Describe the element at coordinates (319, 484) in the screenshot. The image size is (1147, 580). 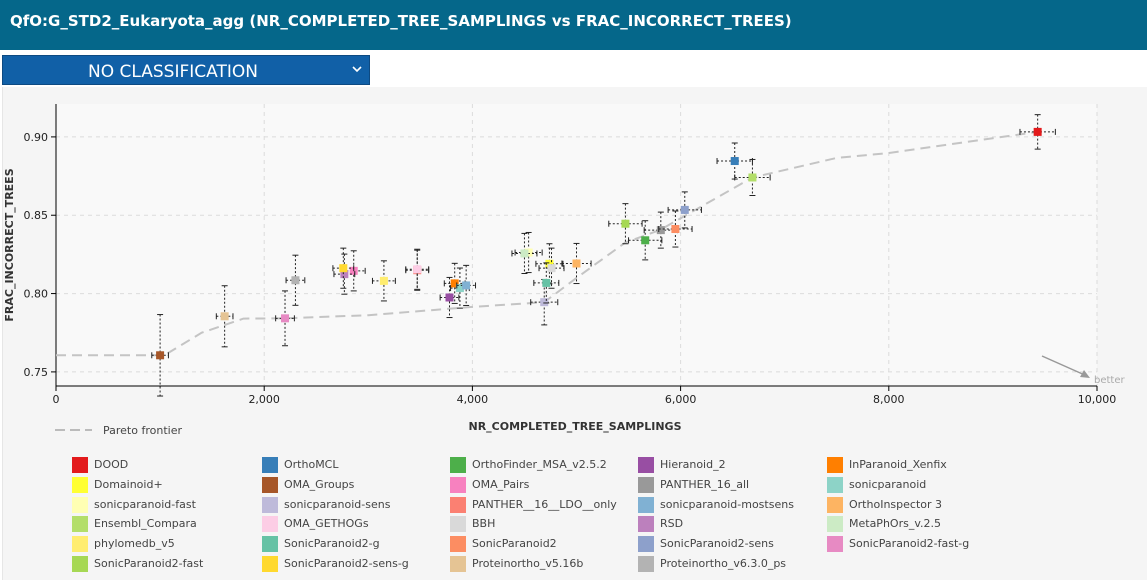
I see `legend-label: OMA_Groups` at that location.